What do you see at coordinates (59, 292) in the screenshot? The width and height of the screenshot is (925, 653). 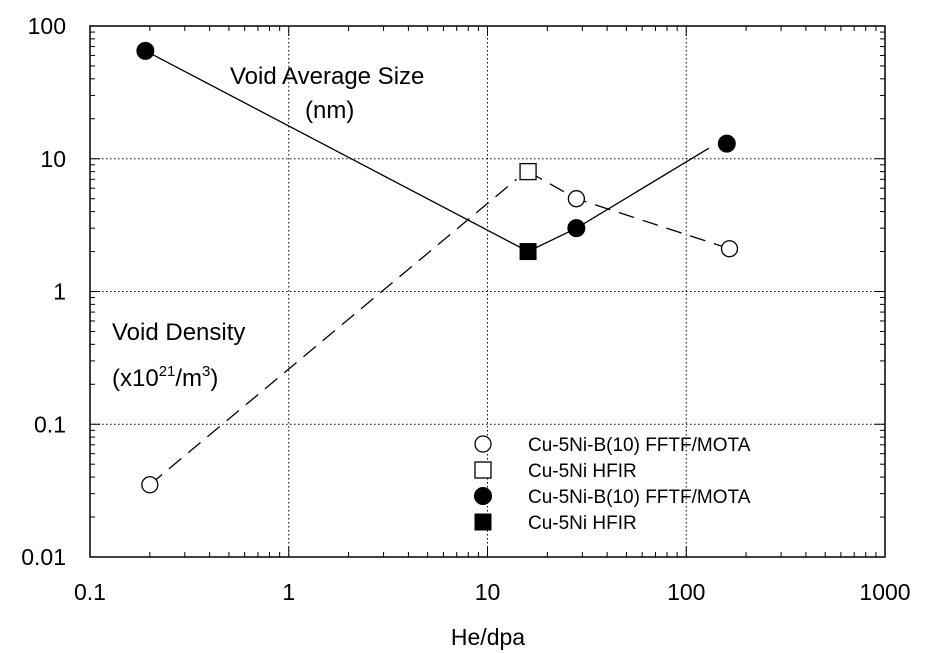 I see `y-tick-label: 1` at bounding box center [59, 292].